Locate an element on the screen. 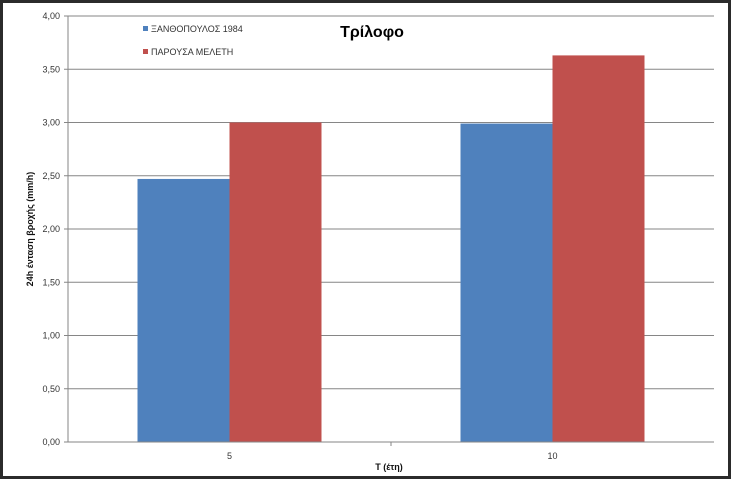 The width and height of the screenshot is (731, 479). y-tick-label: 2,50 is located at coordinates (51, 176).